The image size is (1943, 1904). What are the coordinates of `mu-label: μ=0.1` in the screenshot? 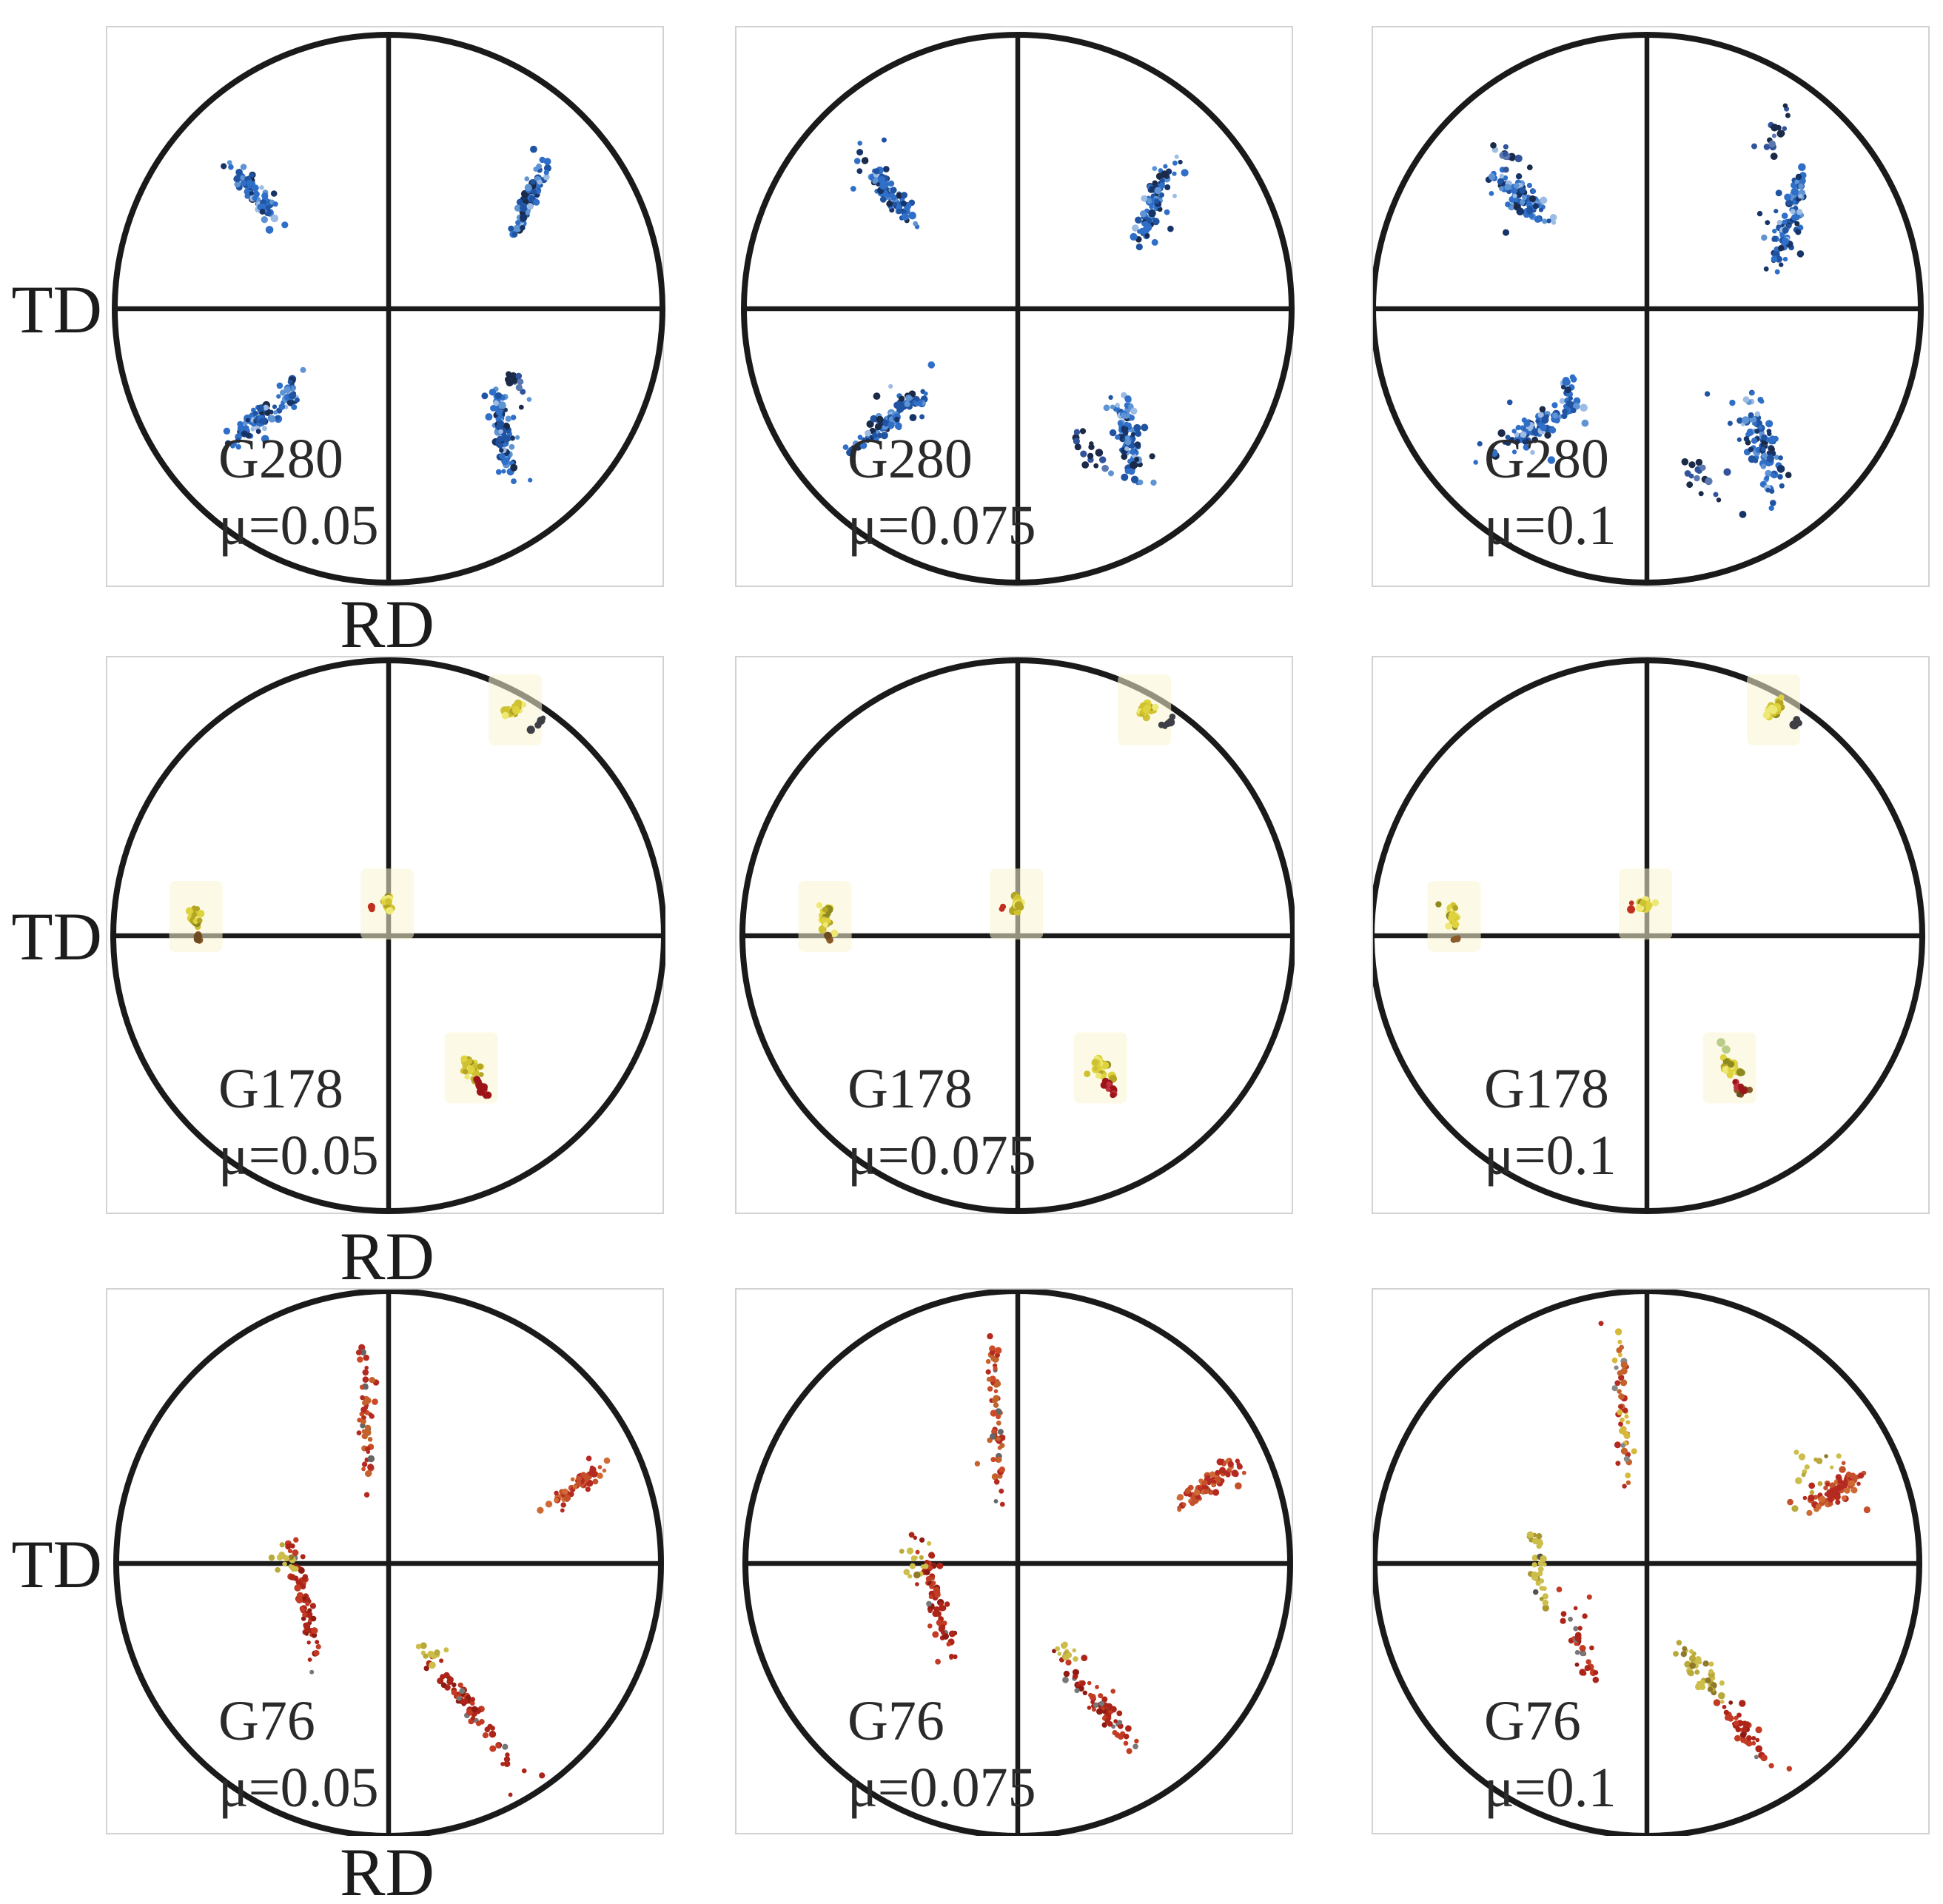 It's located at (1550, 1788).